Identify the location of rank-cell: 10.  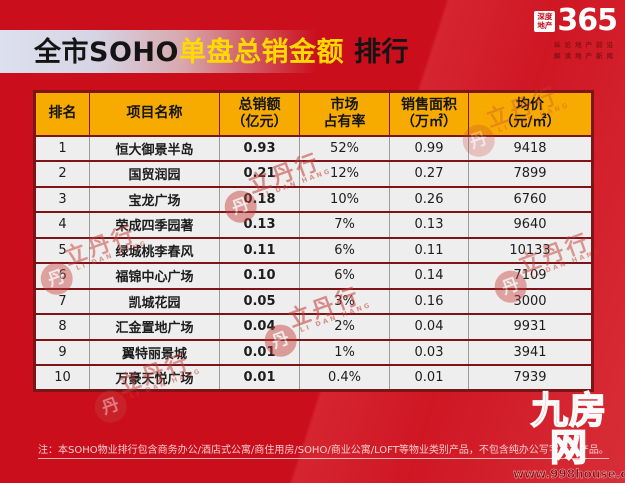
(62, 377).